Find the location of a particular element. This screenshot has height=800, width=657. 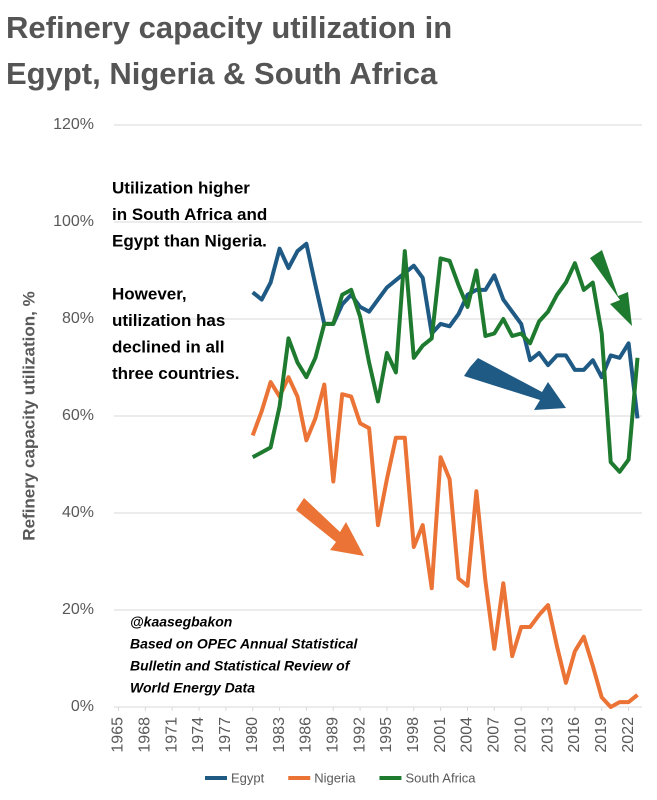

annotation: declined in all is located at coordinates (168, 346).